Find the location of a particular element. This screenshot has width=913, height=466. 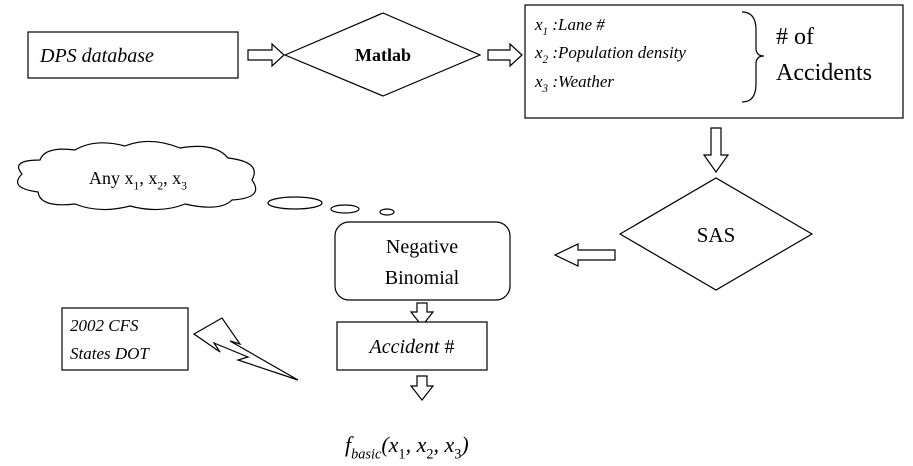

variables-box is located at coordinates (714, 61).